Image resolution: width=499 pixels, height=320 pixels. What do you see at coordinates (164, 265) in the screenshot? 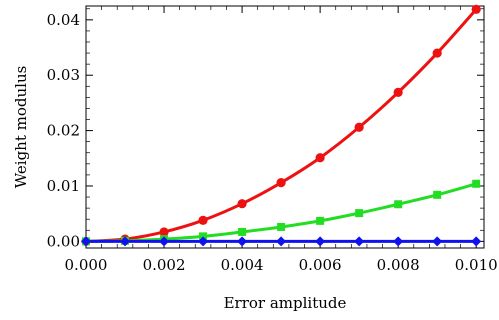
I see `x-tick-label: 0.002` at bounding box center [164, 265].